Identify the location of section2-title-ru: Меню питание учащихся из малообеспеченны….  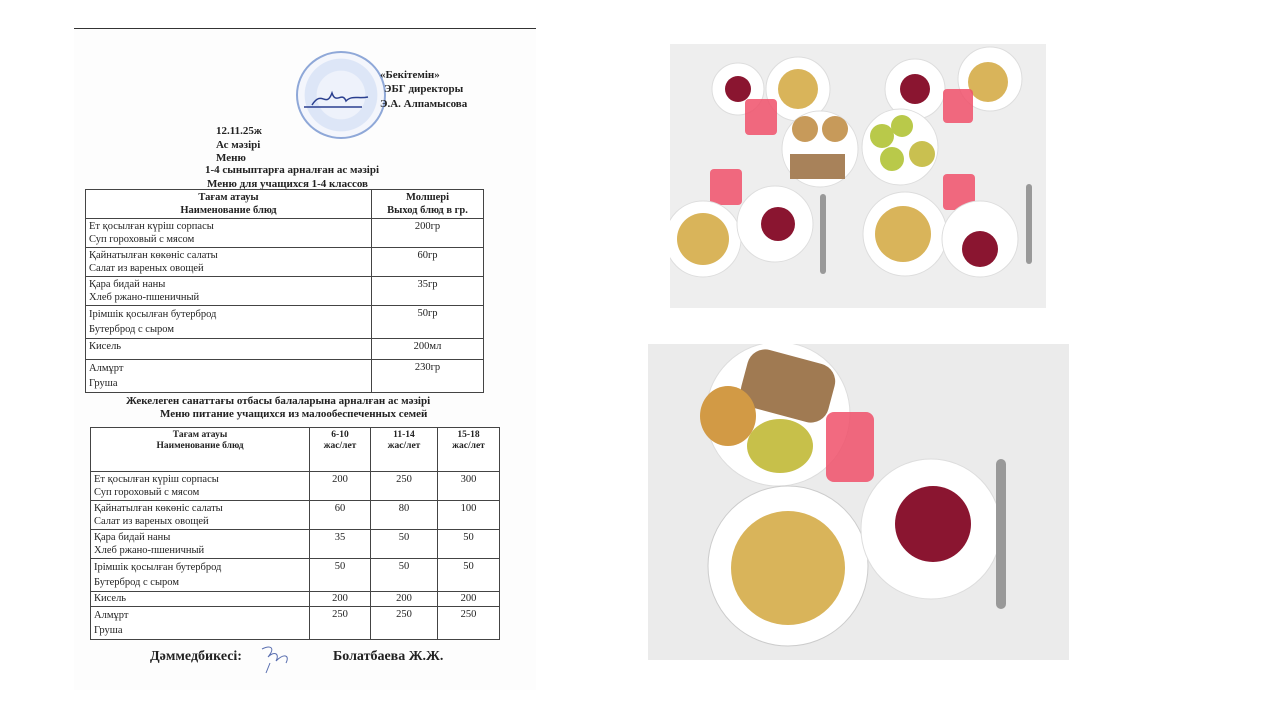
(294, 414).